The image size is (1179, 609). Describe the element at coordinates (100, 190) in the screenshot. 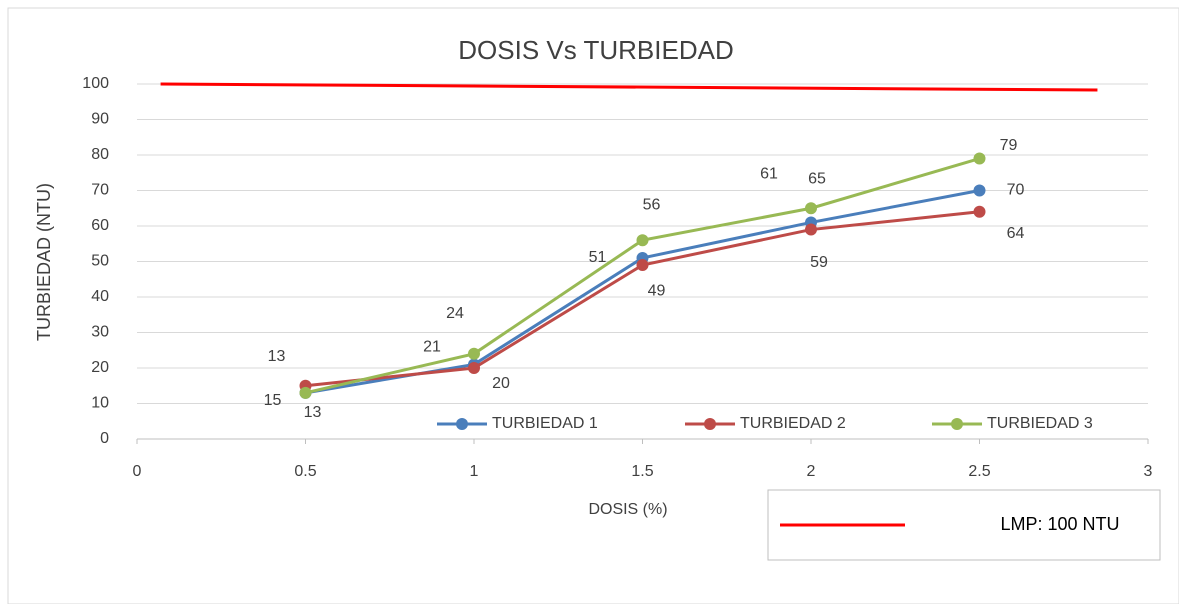

I see `y-tick-label: 70` at that location.